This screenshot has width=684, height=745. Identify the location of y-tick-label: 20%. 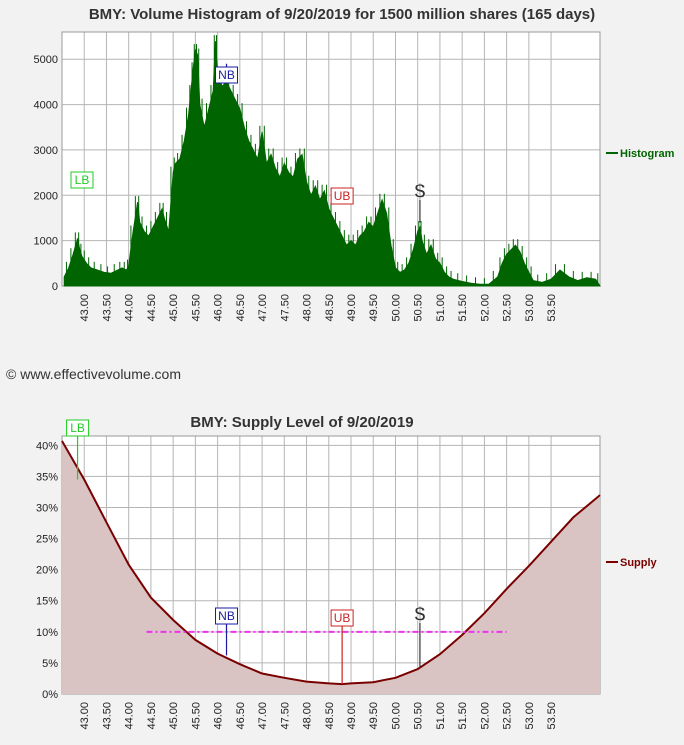
(47, 571).